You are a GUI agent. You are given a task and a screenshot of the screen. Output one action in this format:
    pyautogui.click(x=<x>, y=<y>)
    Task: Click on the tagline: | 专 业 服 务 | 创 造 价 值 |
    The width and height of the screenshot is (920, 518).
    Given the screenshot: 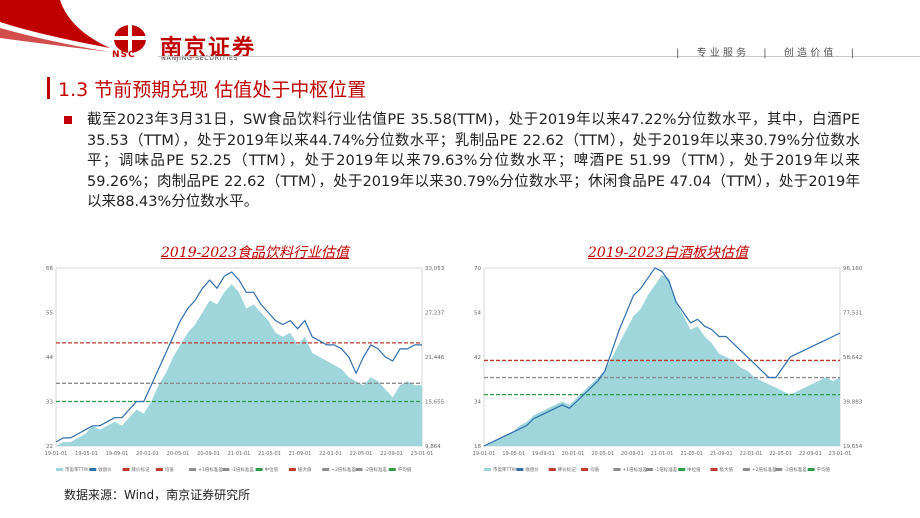 What is the action you would take?
    pyautogui.click(x=765, y=51)
    